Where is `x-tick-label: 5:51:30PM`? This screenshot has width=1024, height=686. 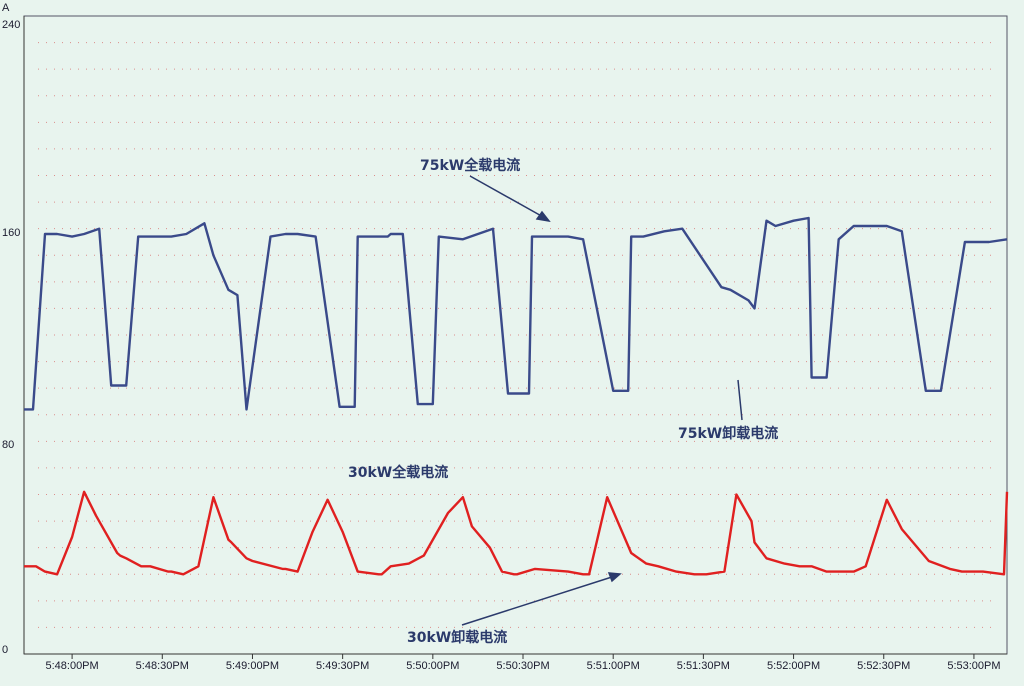
x-tick-label: 5:51:30PM is located at coordinates (703, 666).